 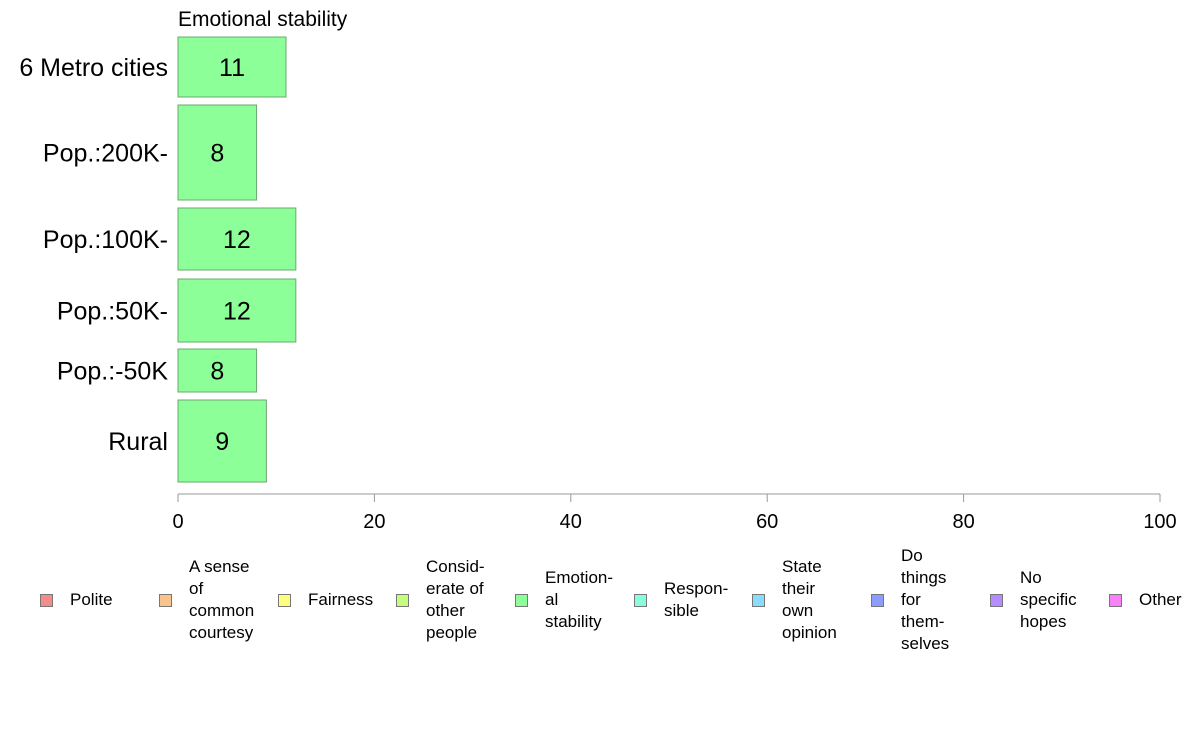 I want to click on category-label-4: Pop.:-50K, so click(x=113, y=372).